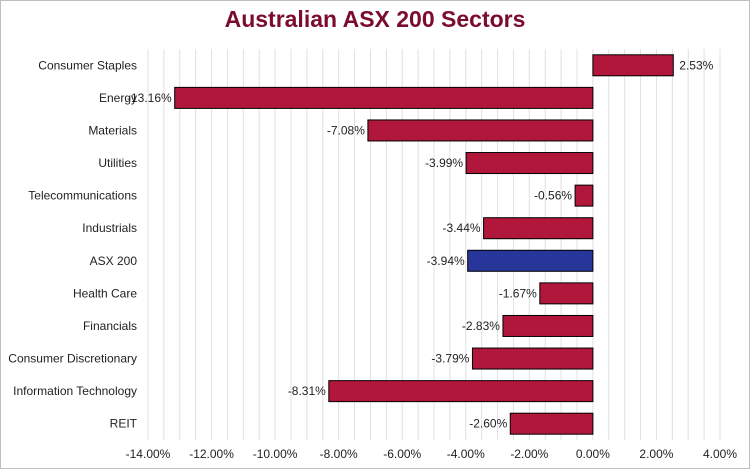 Image resolution: width=750 pixels, height=469 pixels. Describe the element at coordinates (553, 196) in the screenshot. I see `value-label: -0.56%` at that location.